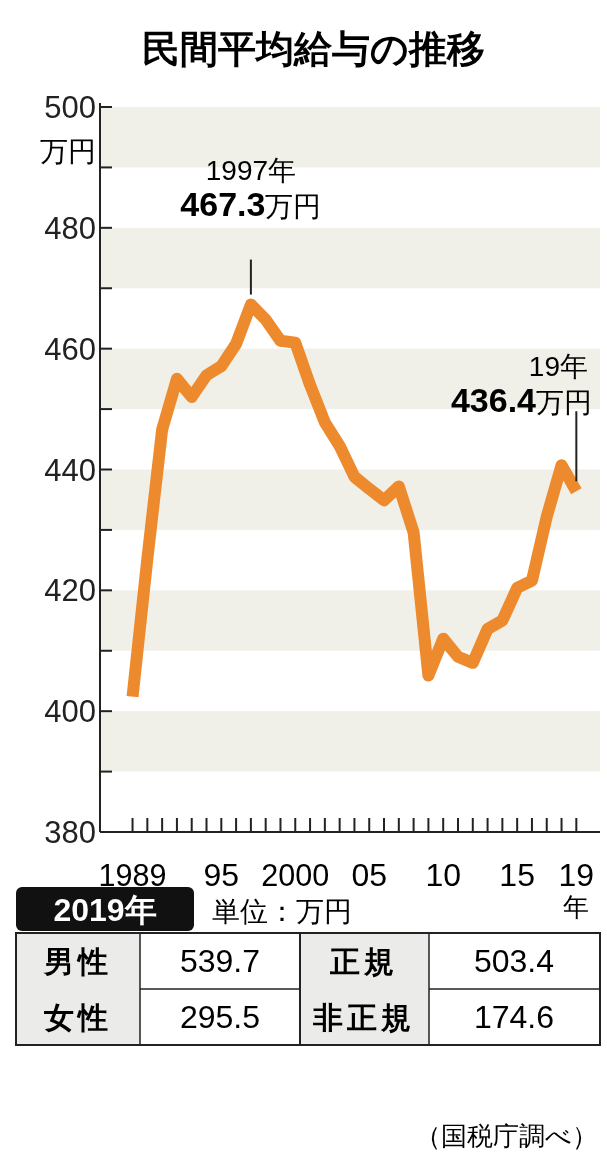 Image resolution: width=607 pixels, height=1160 pixels. Describe the element at coordinates (514, 961) in the screenshot. I see `text: 503.4` at that location.